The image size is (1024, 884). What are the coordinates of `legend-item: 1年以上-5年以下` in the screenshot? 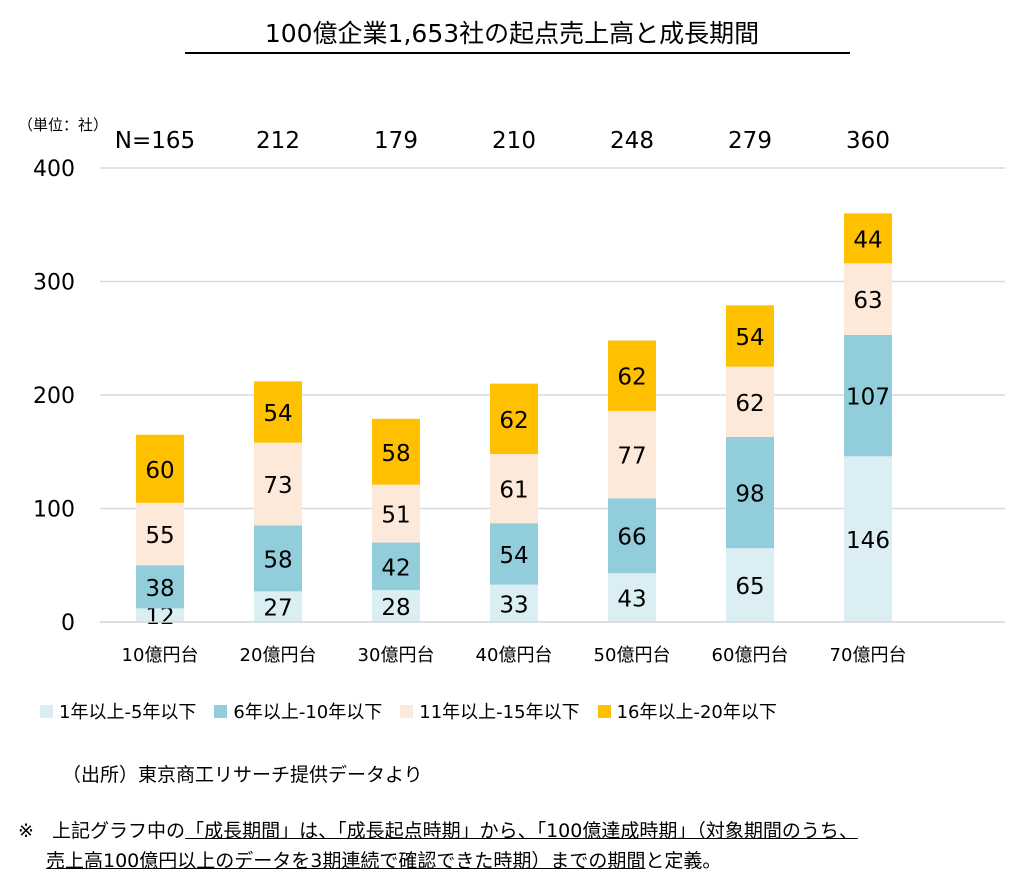 It's located at (118, 711).